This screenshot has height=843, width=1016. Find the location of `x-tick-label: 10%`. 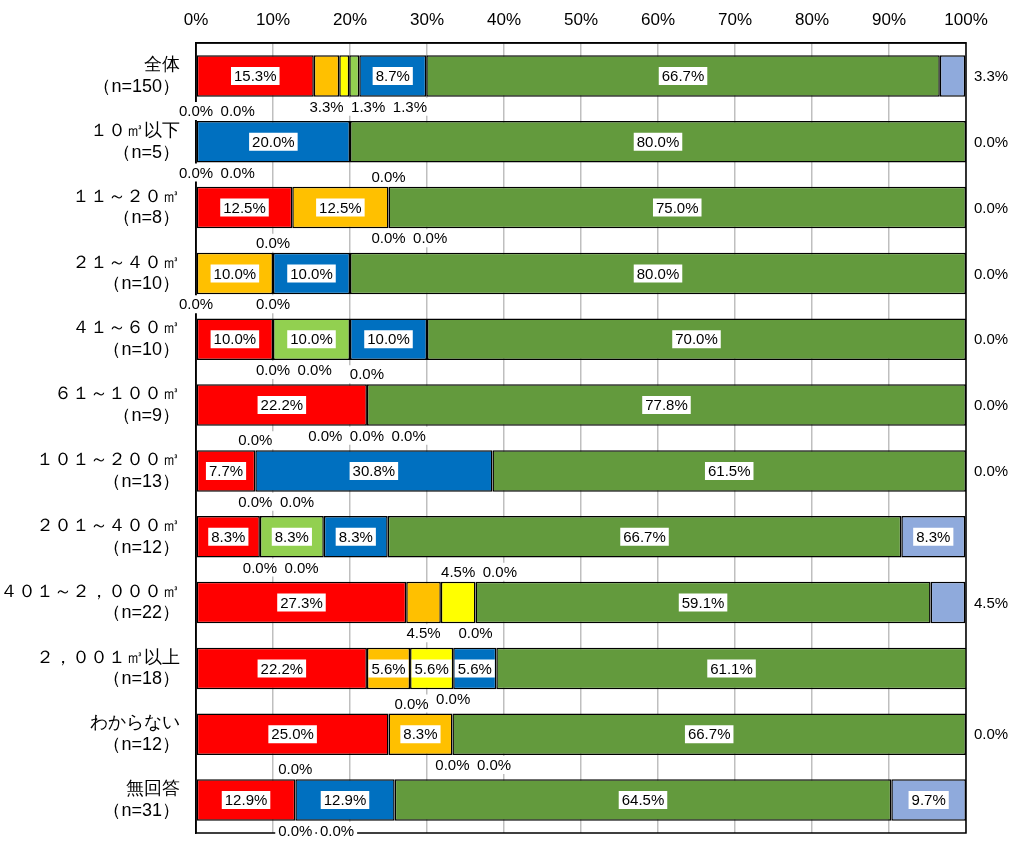

x-tick-label: 10% is located at coordinates (273, 20).